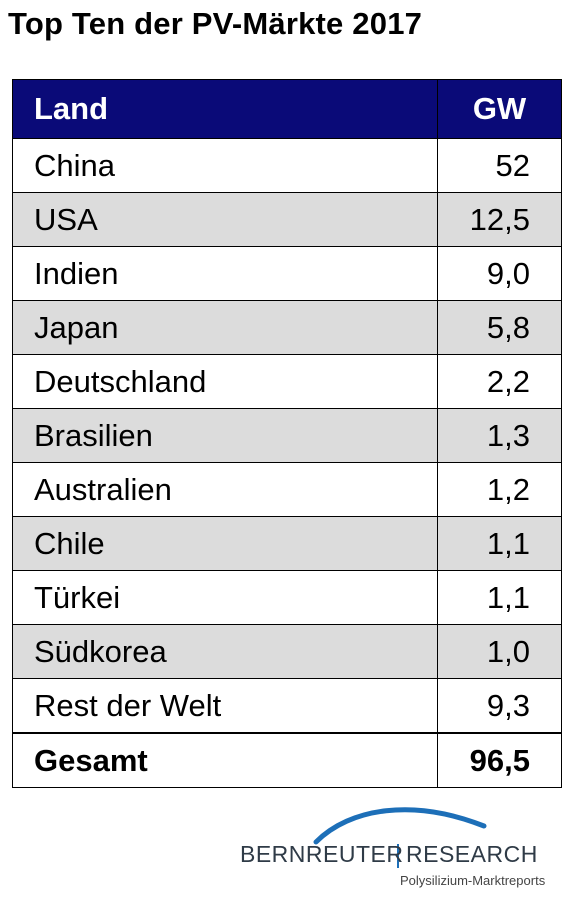 This screenshot has width=574, height=900. Describe the element at coordinates (225, 219) in the screenshot. I see `country-cell: USA` at that location.